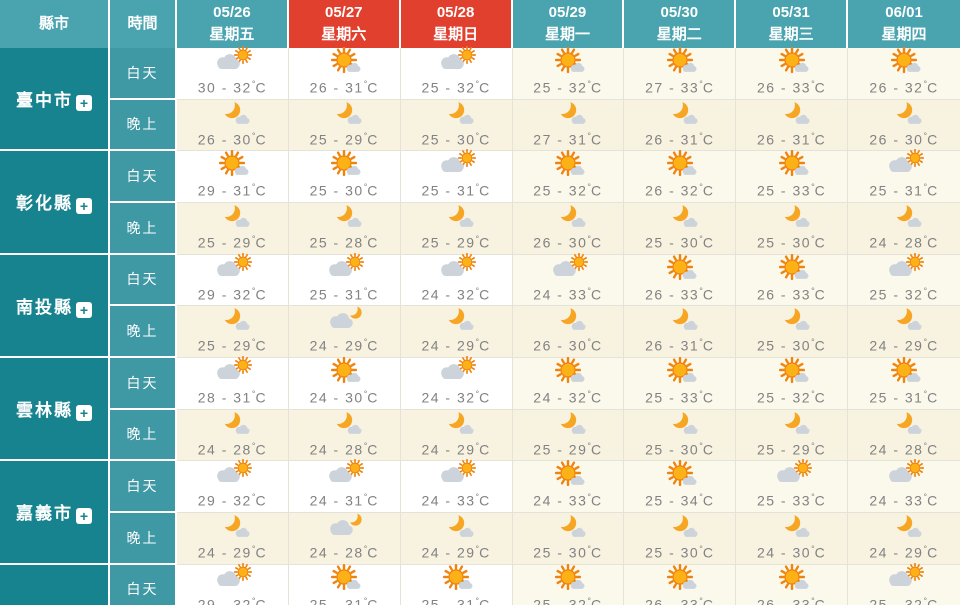 This screenshot has width=960, height=605. I want to click on temperature-range: 28 - 31°C, so click(232, 397).